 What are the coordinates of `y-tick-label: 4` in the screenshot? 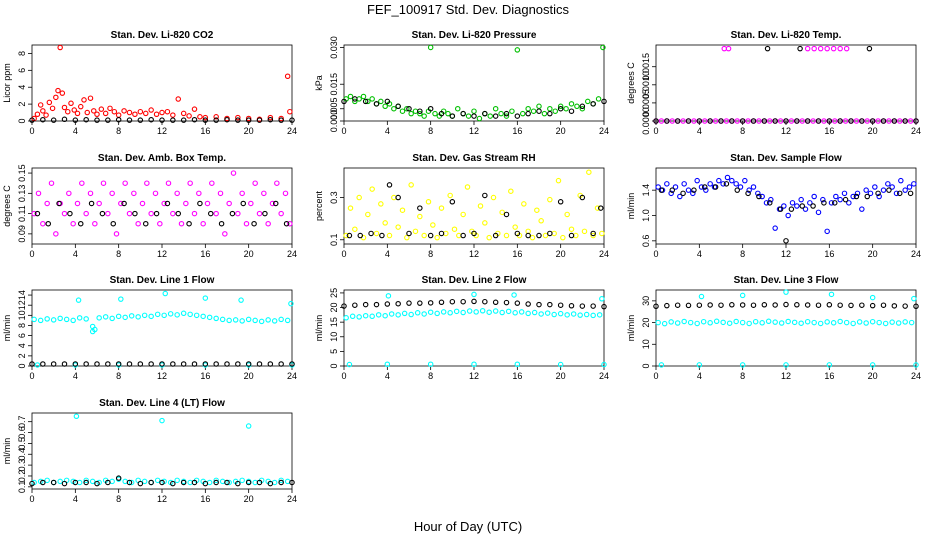 It's located at (22, 345).